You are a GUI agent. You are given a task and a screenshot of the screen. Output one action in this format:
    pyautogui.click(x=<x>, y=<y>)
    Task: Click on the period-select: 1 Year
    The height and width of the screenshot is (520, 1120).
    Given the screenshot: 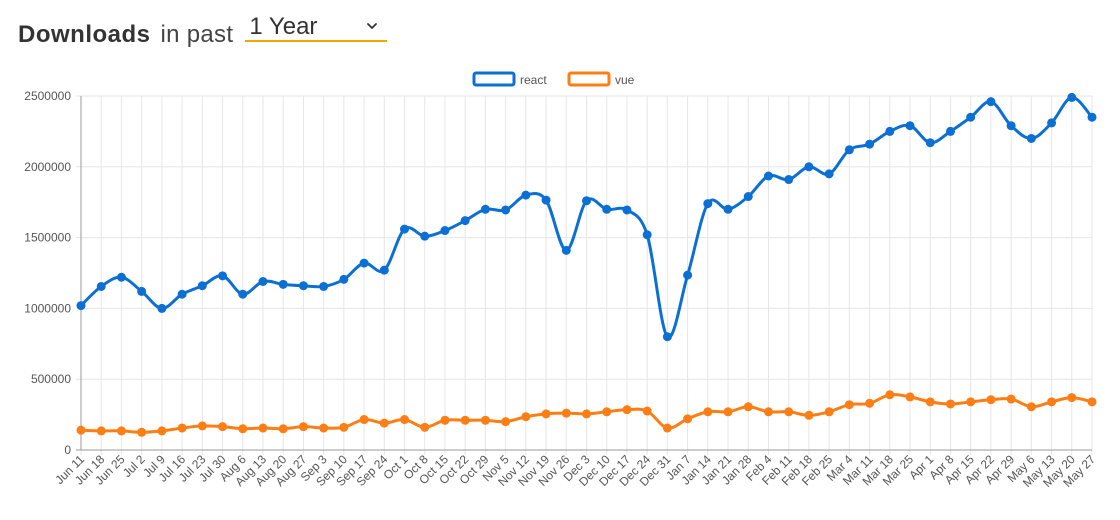 What is the action you would take?
    pyautogui.click(x=316, y=26)
    